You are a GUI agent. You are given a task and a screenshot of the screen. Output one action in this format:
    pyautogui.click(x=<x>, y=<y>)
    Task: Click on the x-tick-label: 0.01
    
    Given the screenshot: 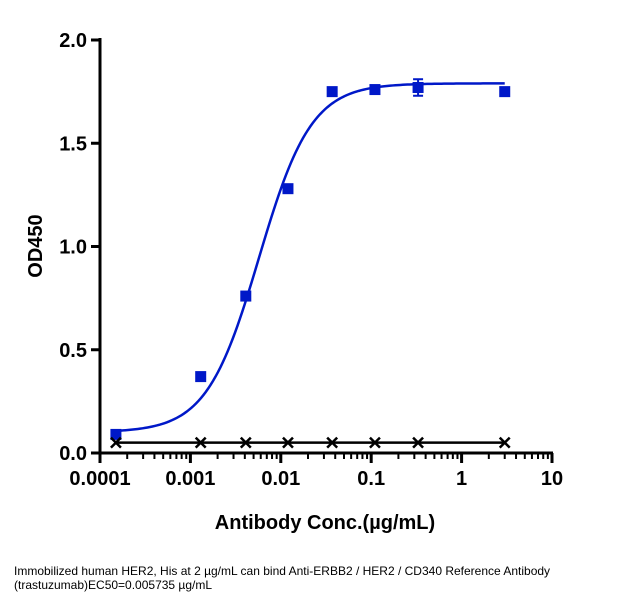 What is the action you would take?
    pyautogui.click(x=280, y=479)
    